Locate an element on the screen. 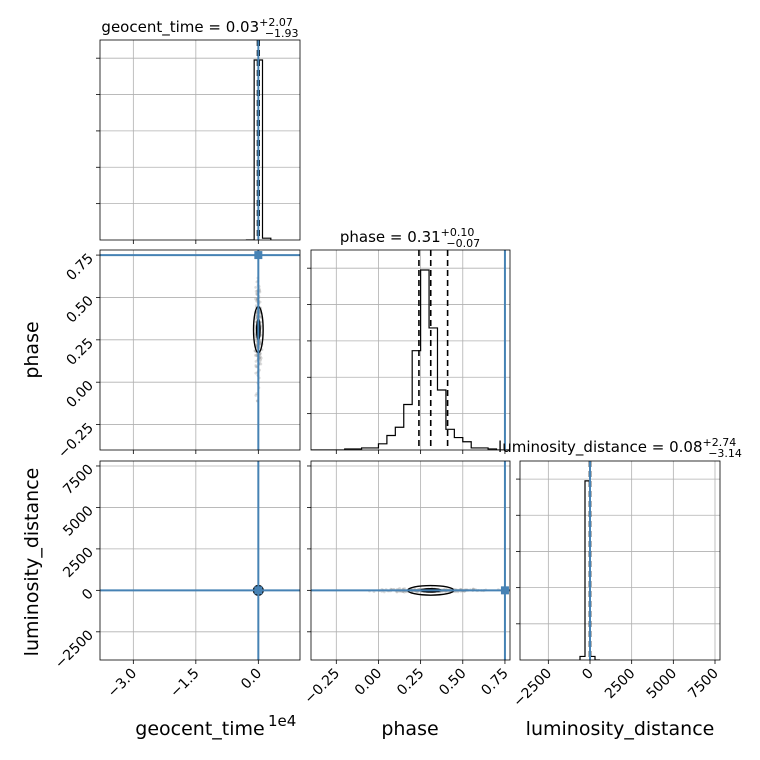 Image resolution: width=760 pixels, height=760 pixels. panel-luminosity_distance-luminosity_distance: −2500 0 2500 5000 7500 is located at coordinates (616, 585).